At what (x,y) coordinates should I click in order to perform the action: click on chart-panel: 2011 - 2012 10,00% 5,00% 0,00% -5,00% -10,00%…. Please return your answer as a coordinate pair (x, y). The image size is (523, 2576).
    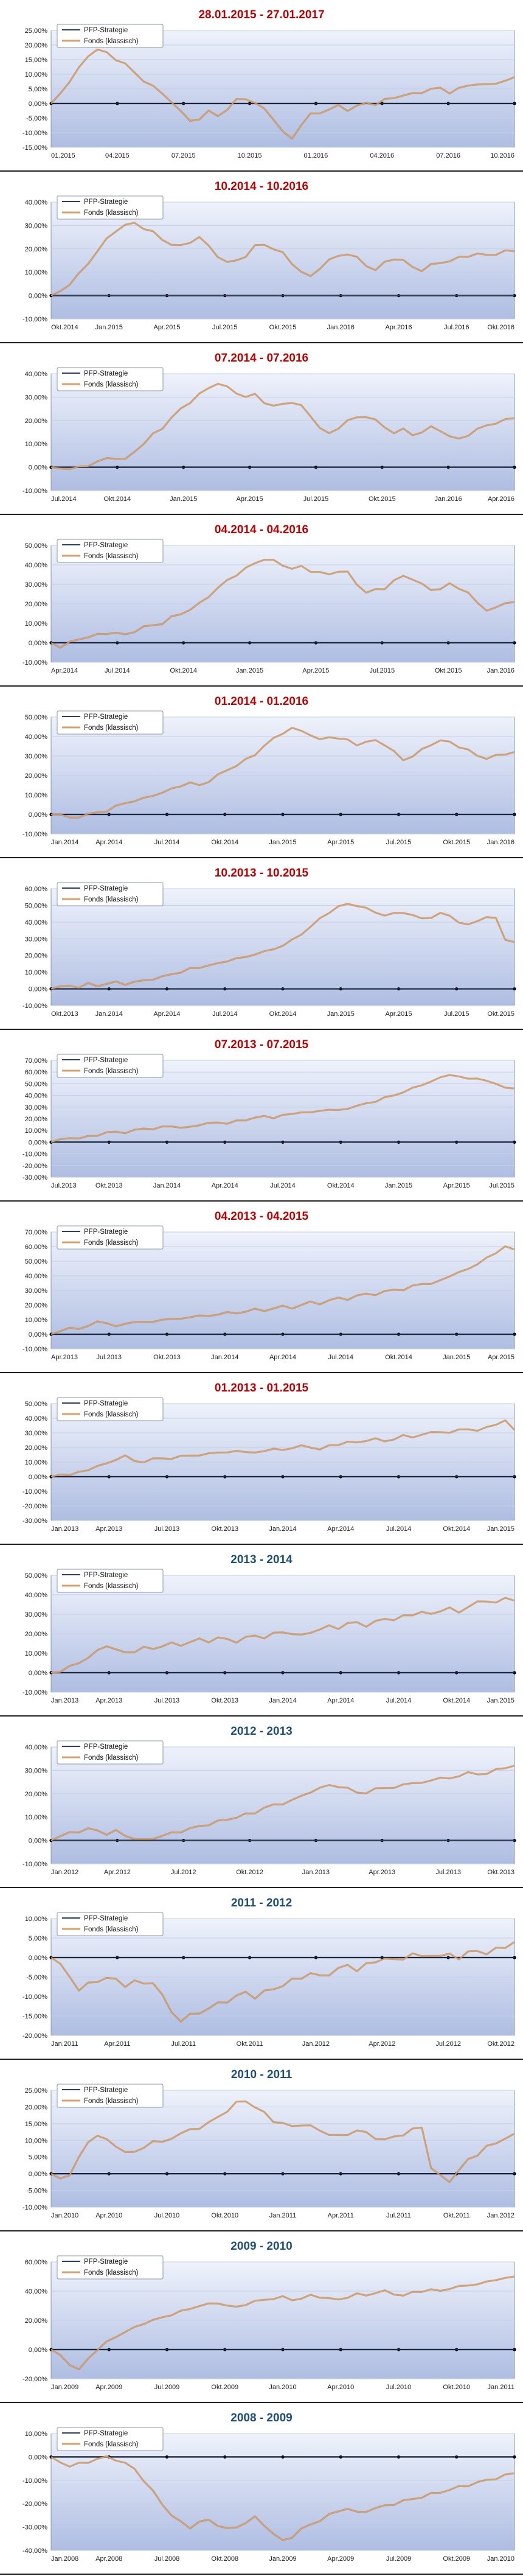
    Looking at the image, I should click on (261, 1974).